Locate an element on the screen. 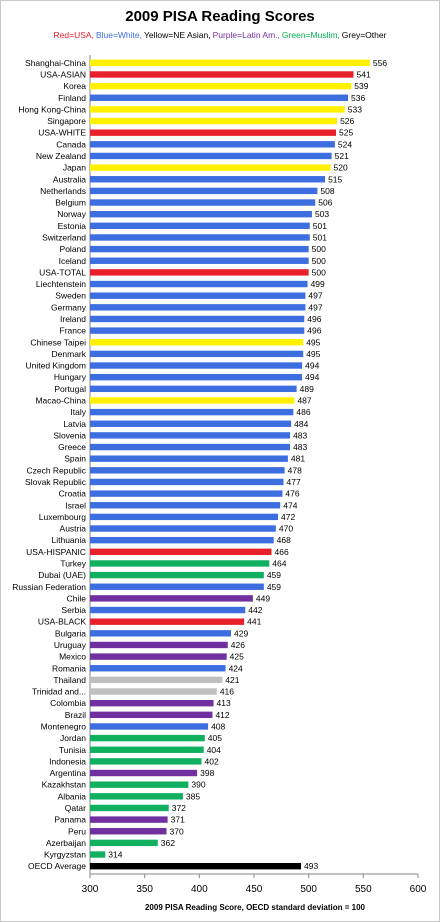  category-label: Kazakhstan is located at coordinates (64, 785).